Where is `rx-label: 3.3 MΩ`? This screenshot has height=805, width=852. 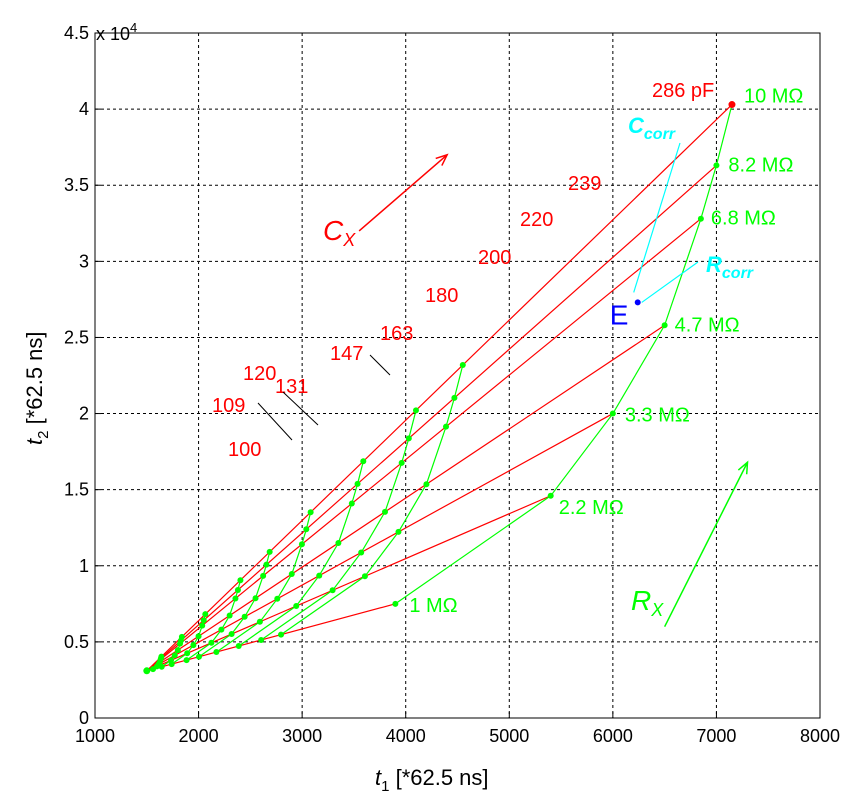
rx-label: 3.3 MΩ is located at coordinates (657, 416).